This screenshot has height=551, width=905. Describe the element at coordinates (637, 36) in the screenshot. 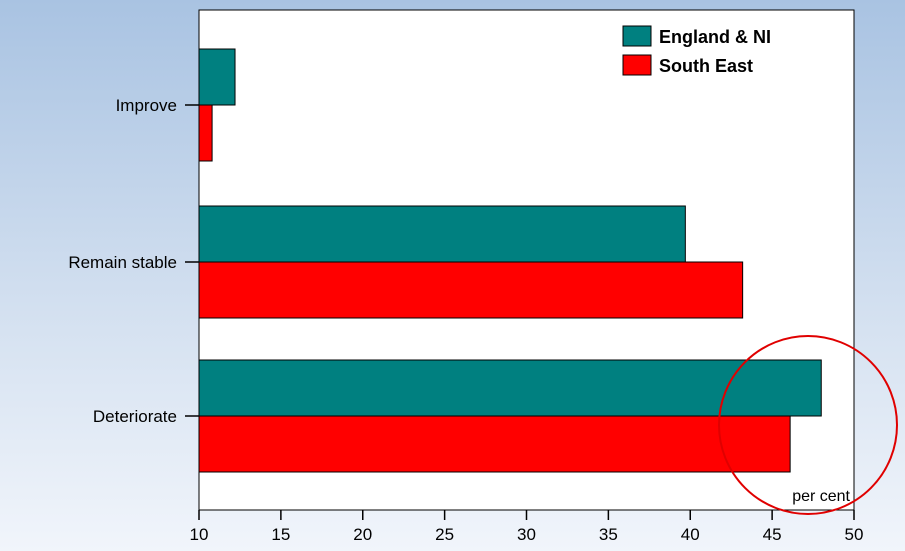

I see `legend-swatch-england-ni` at that location.